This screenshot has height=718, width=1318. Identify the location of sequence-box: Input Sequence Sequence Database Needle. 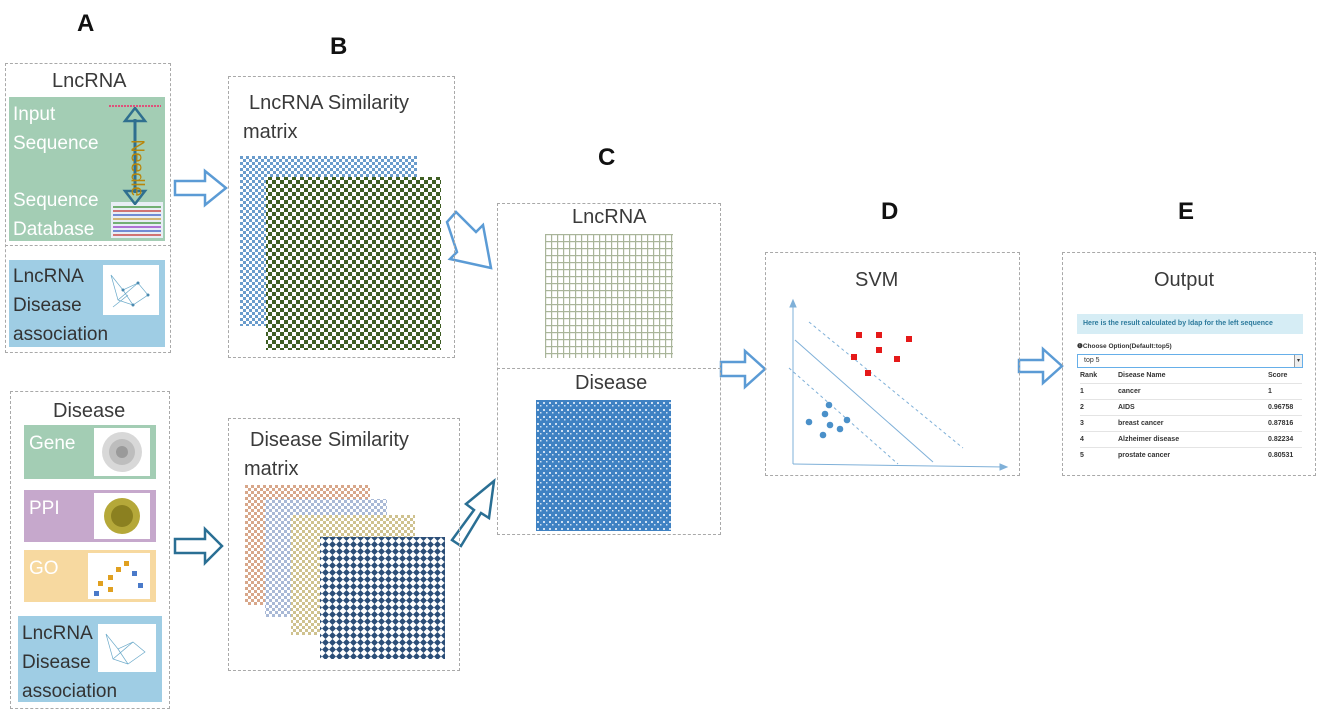
(87, 169).